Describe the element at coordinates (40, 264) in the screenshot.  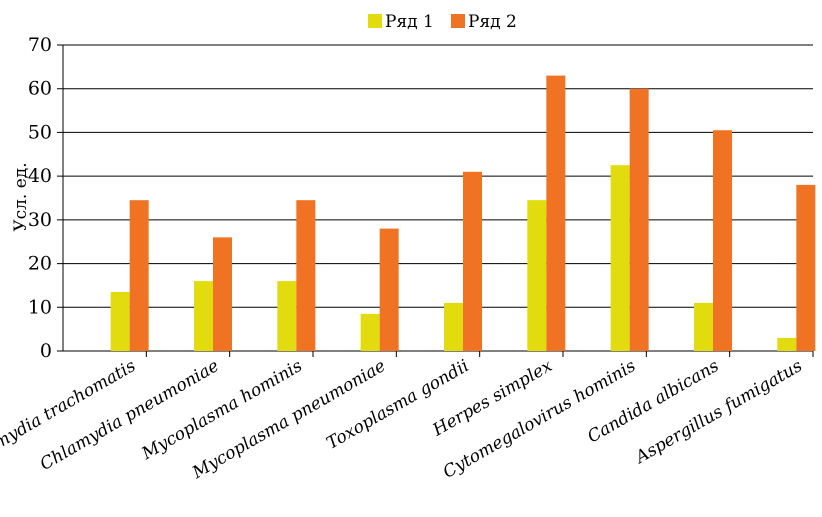
I see `y-tick-label: 20` at that location.